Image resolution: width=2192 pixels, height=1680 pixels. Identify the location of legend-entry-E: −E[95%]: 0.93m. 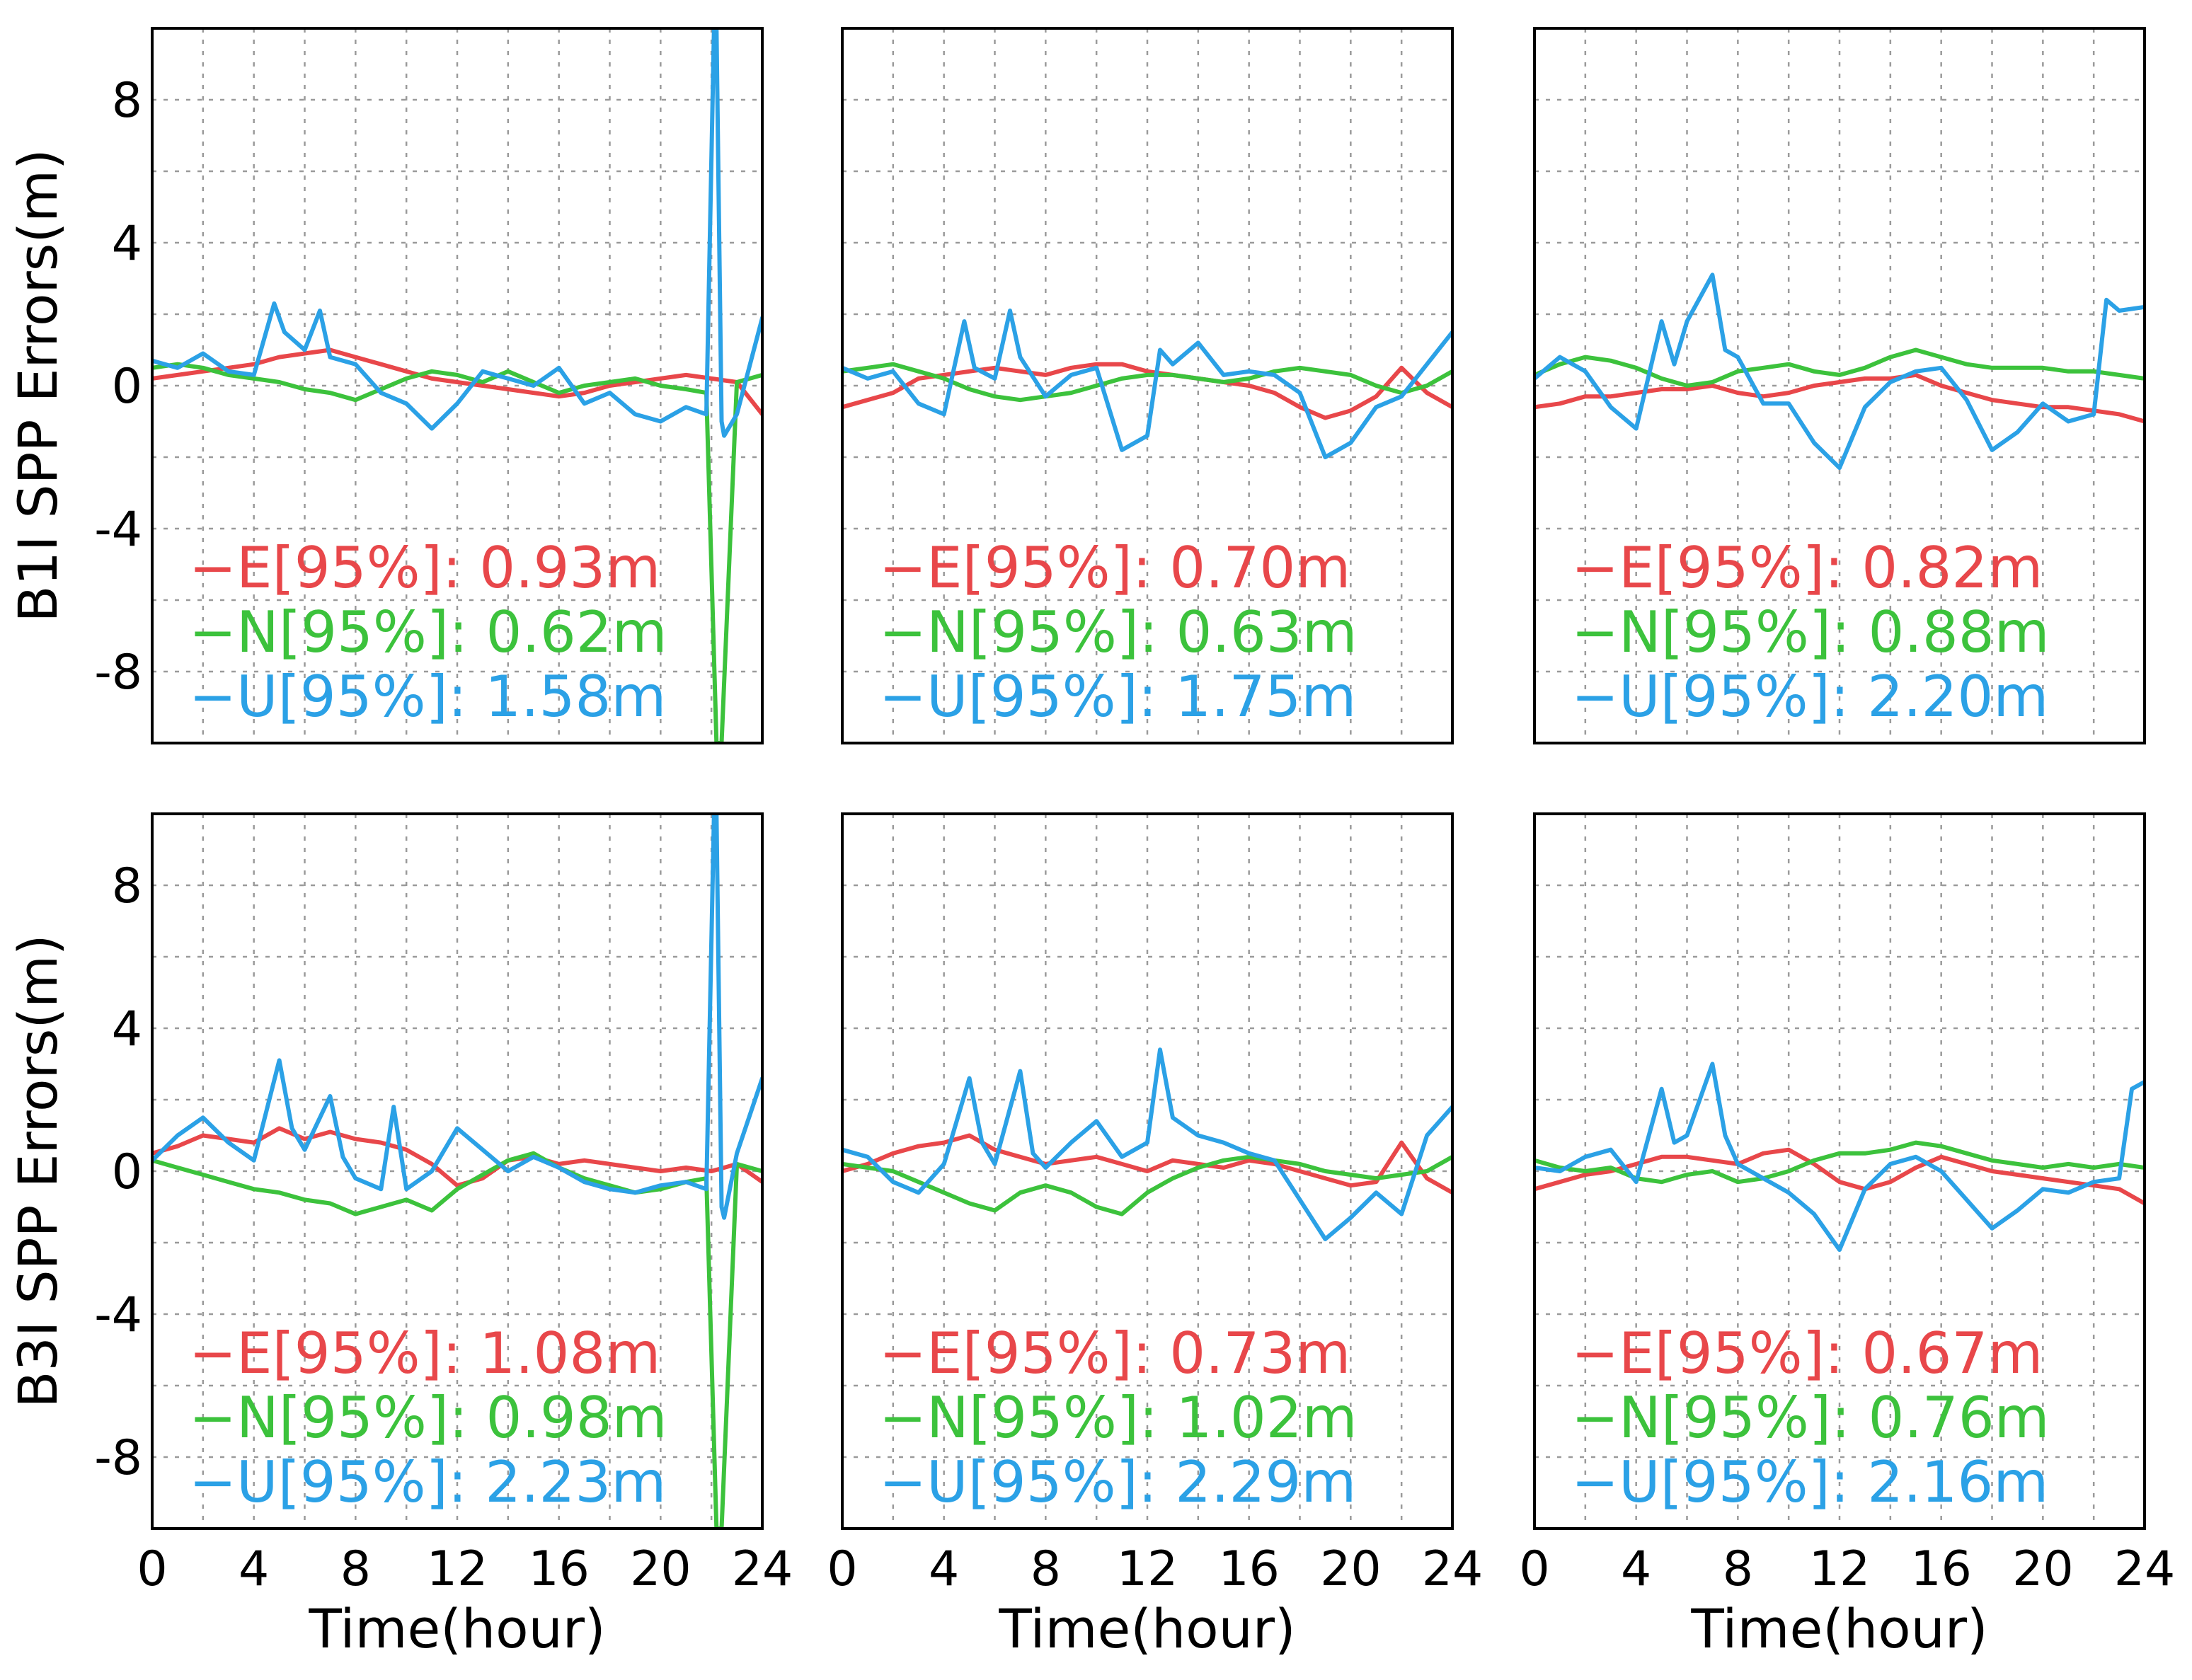
(424, 568).